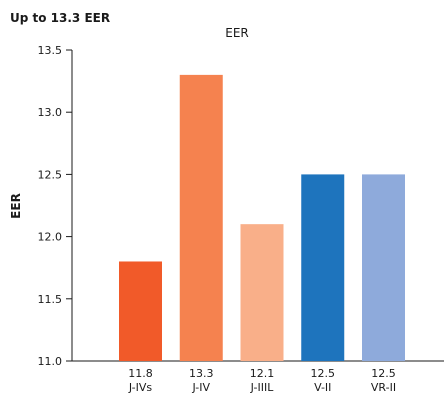 The width and height of the screenshot is (444, 398). Describe the element at coordinates (262, 373) in the screenshot. I see `bar-value-label: 12.1` at that location.